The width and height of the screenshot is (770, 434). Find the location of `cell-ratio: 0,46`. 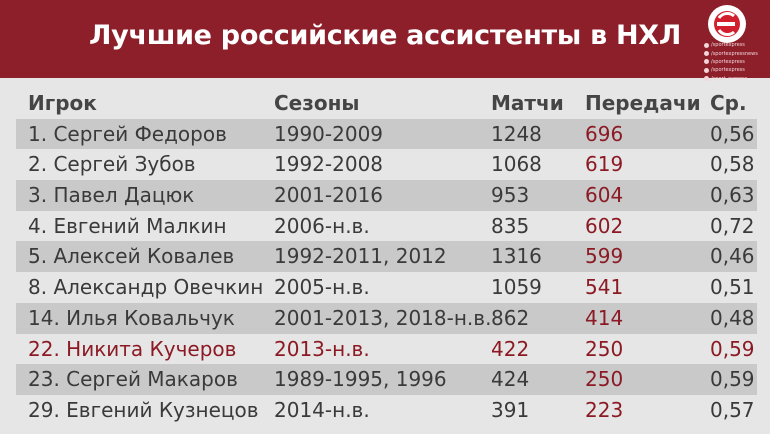

cell-ratio: 0,46 is located at coordinates (732, 256).